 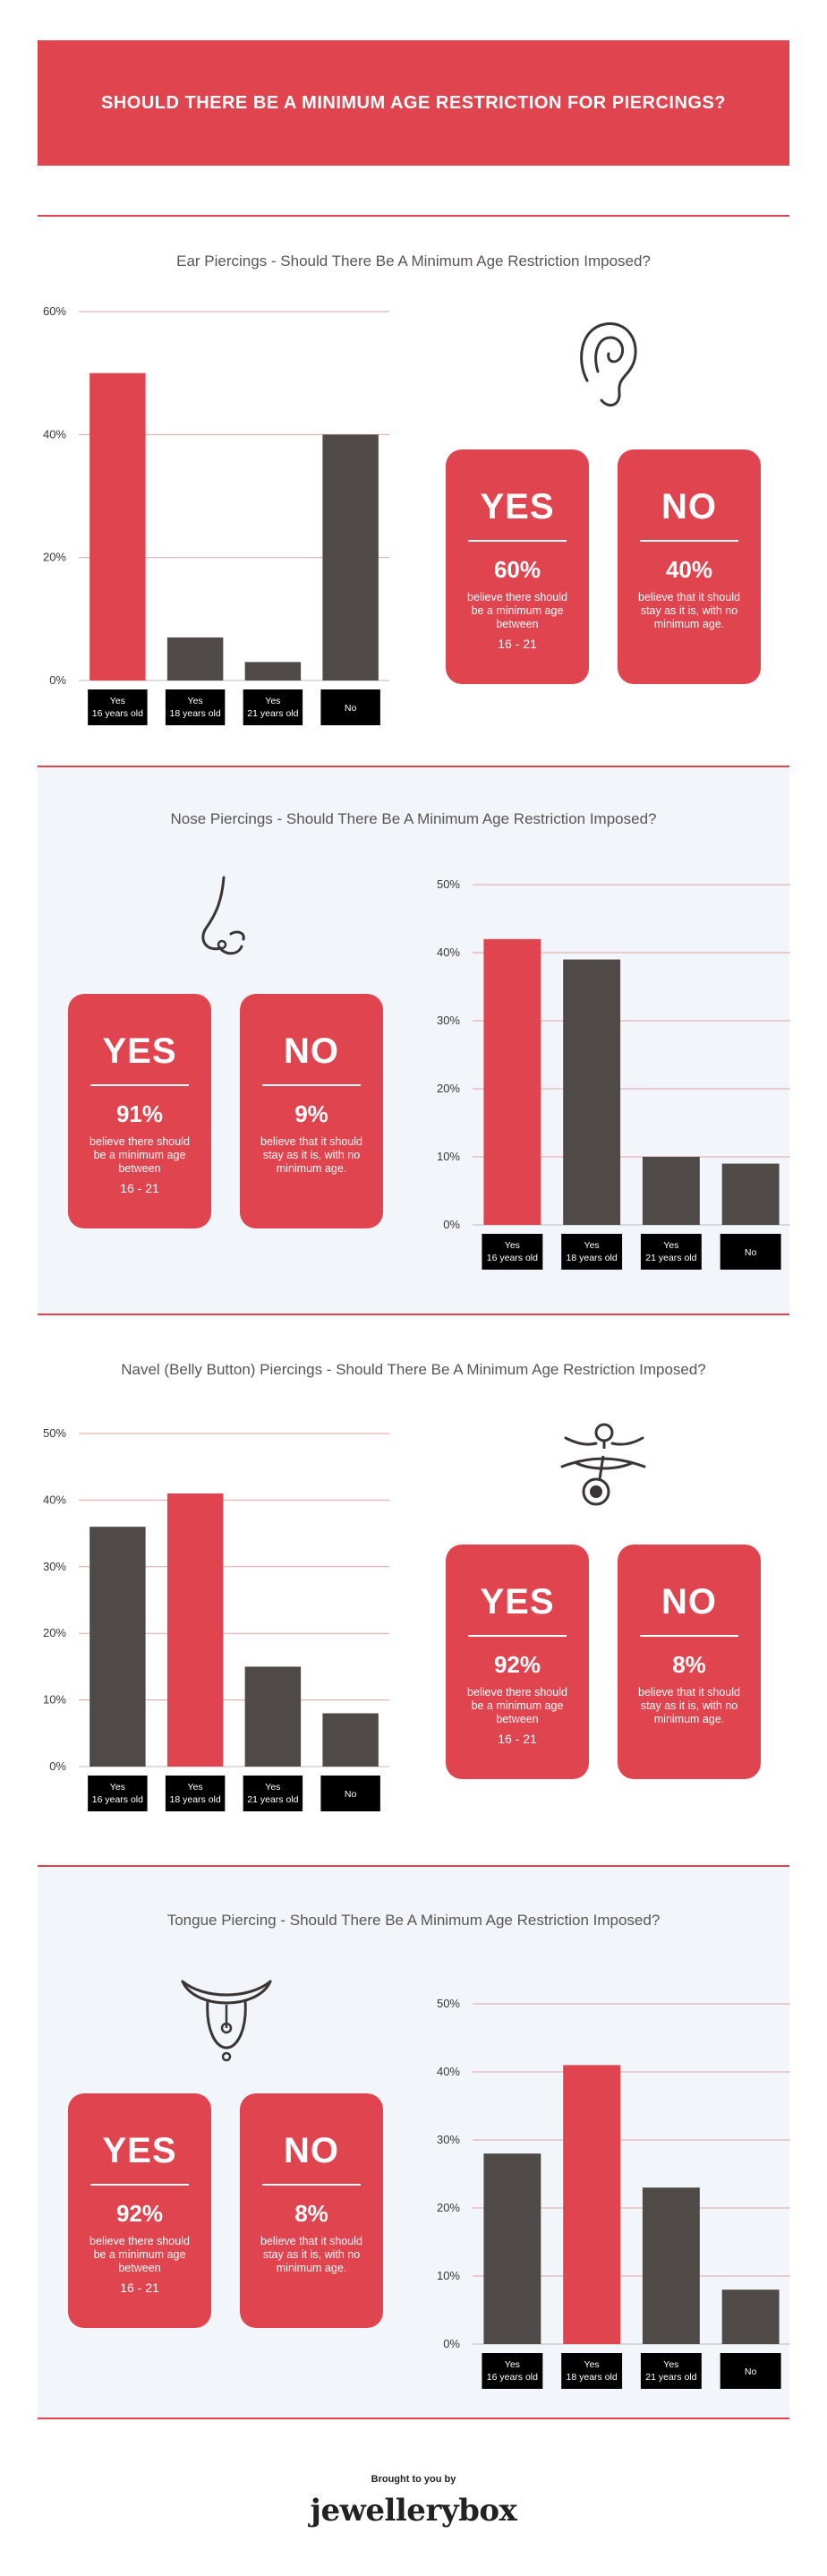 What do you see at coordinates (311, 1113) in the screenshot?
I see `no-percentage: 9%` at bounding box center [311, 1113].